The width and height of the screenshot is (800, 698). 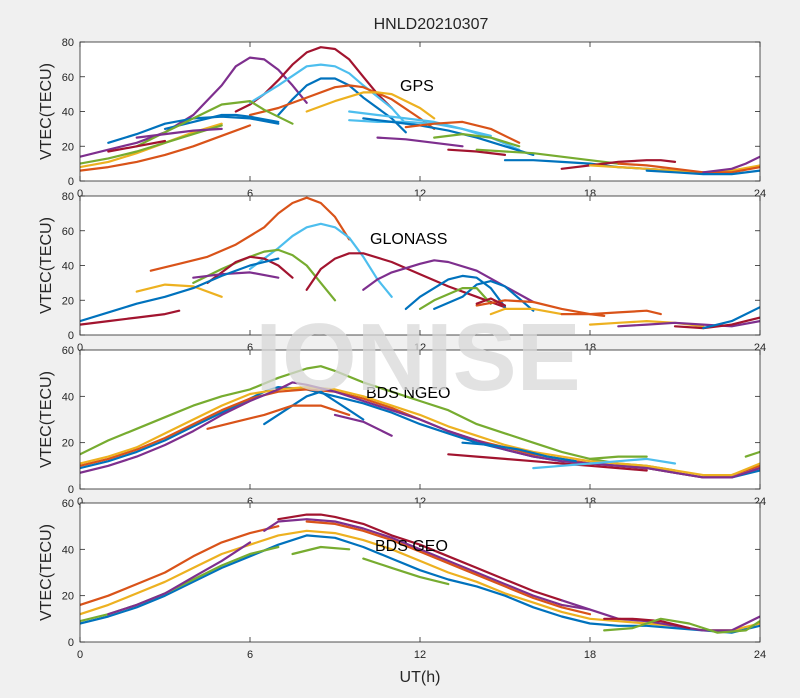 I want to click on series-group, so click(x=420, y=422).